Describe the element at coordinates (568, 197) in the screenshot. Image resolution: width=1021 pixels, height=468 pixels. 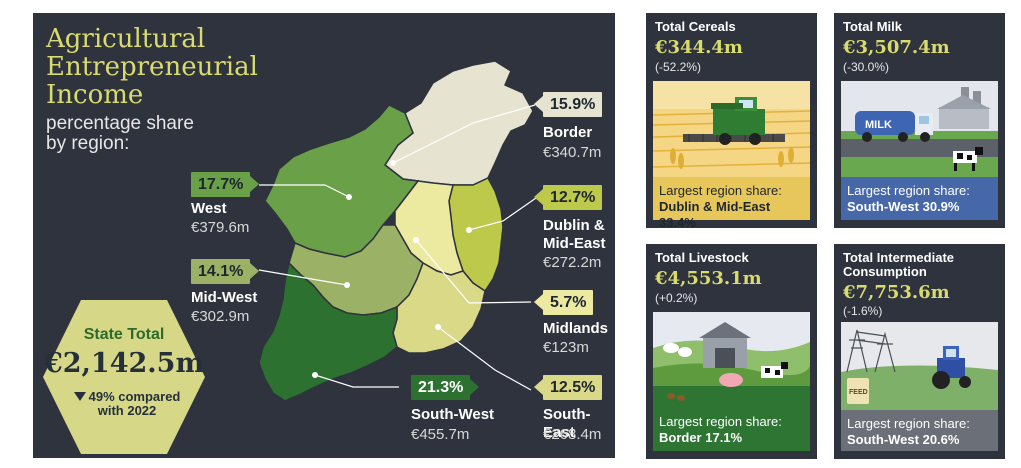
I see `dublin-pct-badge: 12.7%` at that location.